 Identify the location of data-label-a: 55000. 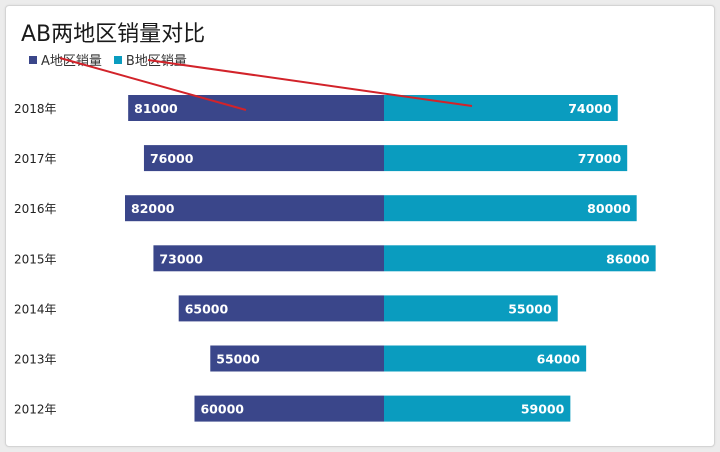
(238, 359).